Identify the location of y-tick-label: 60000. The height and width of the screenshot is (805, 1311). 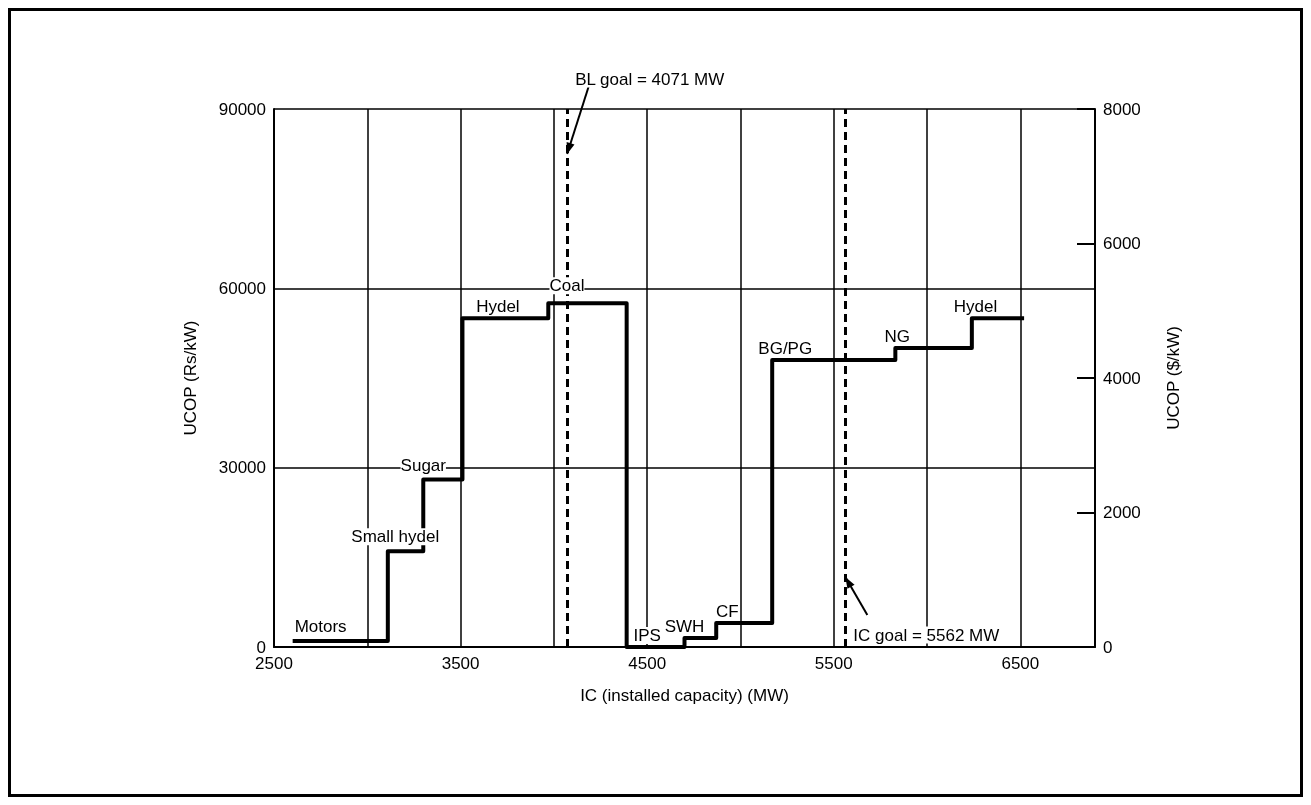
(242, 288).